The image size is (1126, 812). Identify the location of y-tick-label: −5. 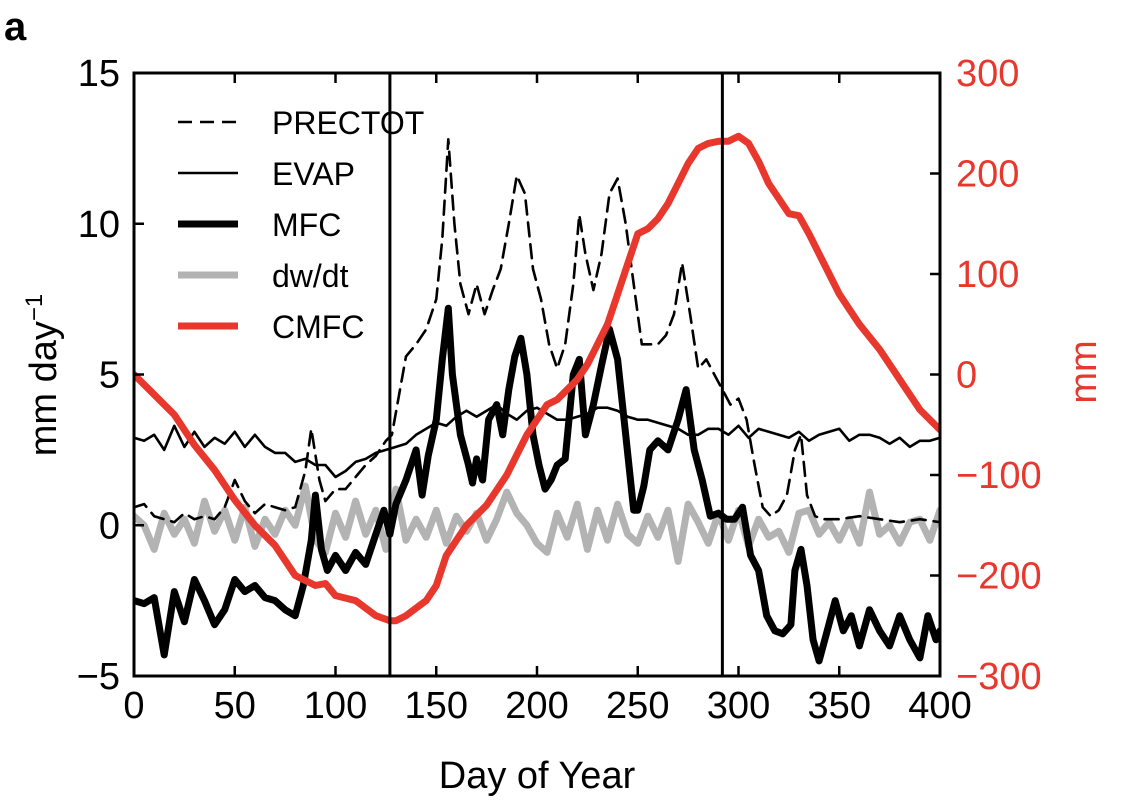
(98, 677).